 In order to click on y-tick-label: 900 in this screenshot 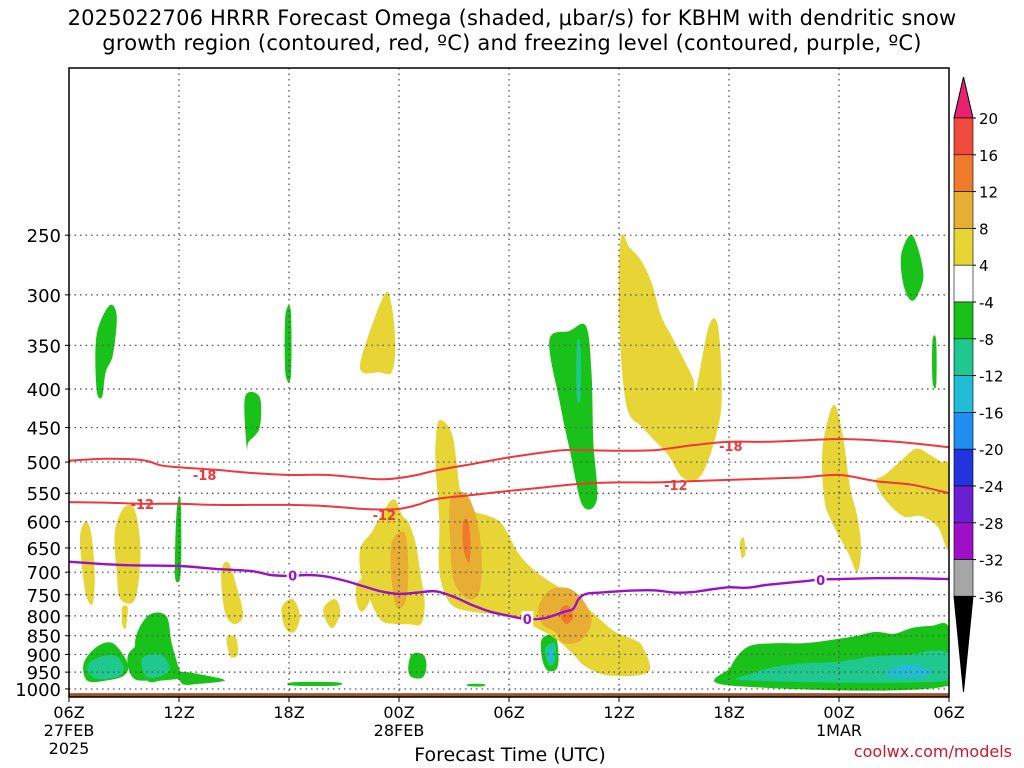, I will do `click(44, 655)`.